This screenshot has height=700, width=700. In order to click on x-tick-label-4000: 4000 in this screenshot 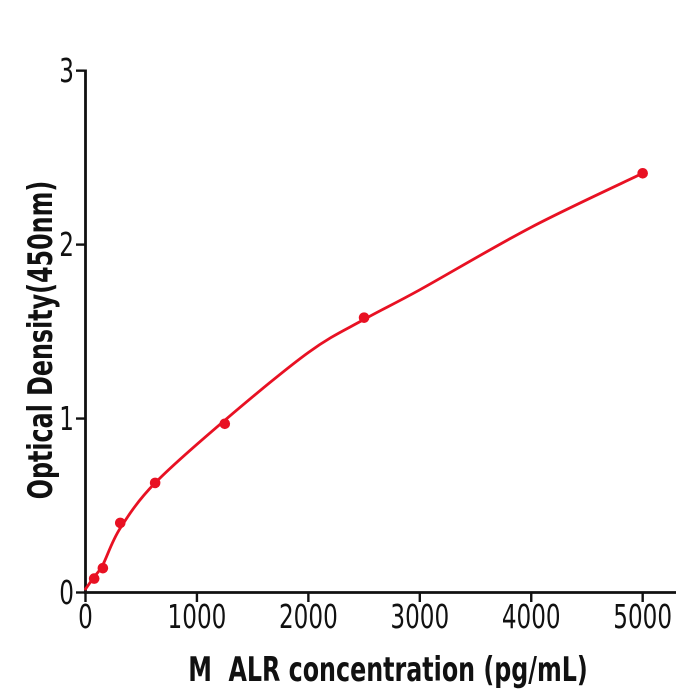, I will do `click(531, 617)`.